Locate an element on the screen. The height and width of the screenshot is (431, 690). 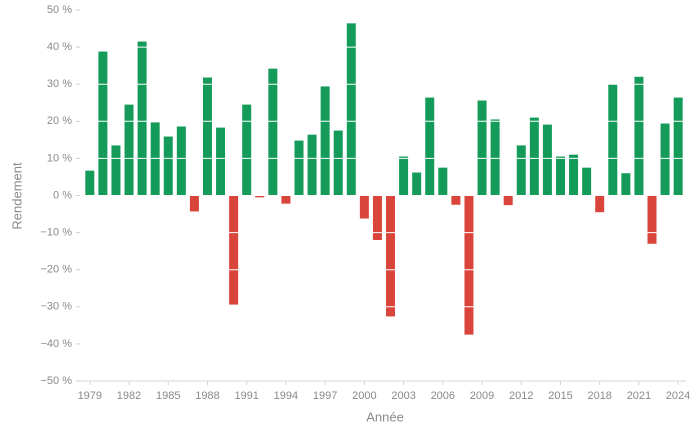
y-tick-label: −50 % is located at coordinates (57, 381).